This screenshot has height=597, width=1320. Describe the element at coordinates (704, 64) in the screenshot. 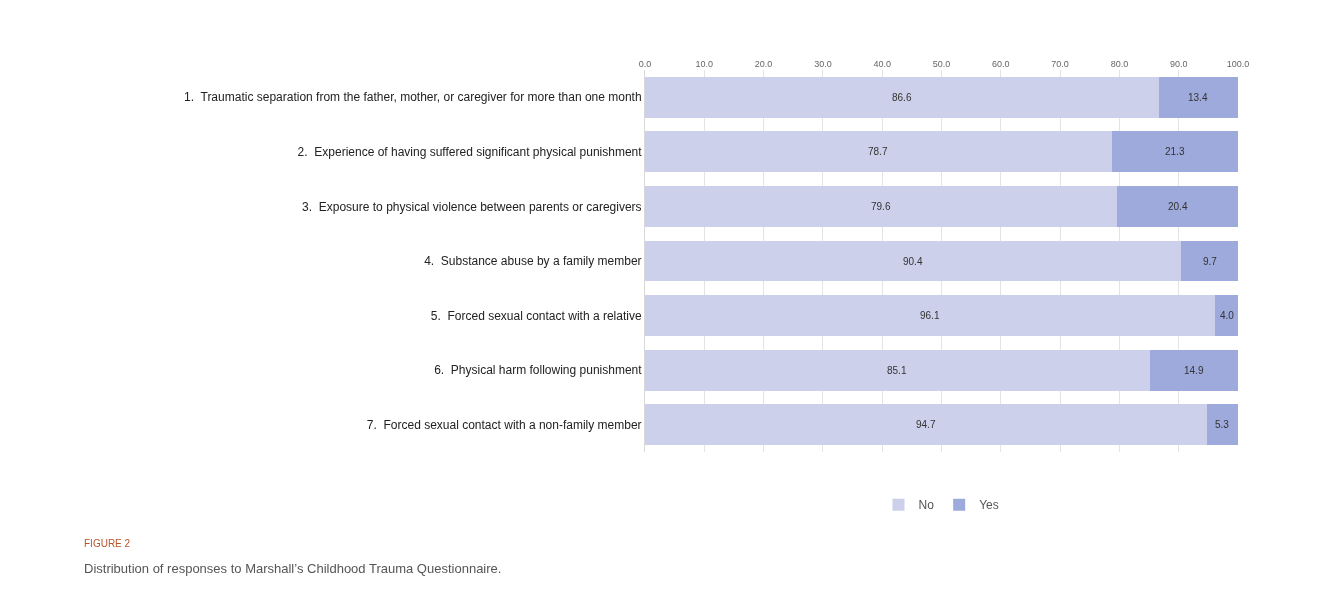

I see `x-tick-label: 10.0` at that location.